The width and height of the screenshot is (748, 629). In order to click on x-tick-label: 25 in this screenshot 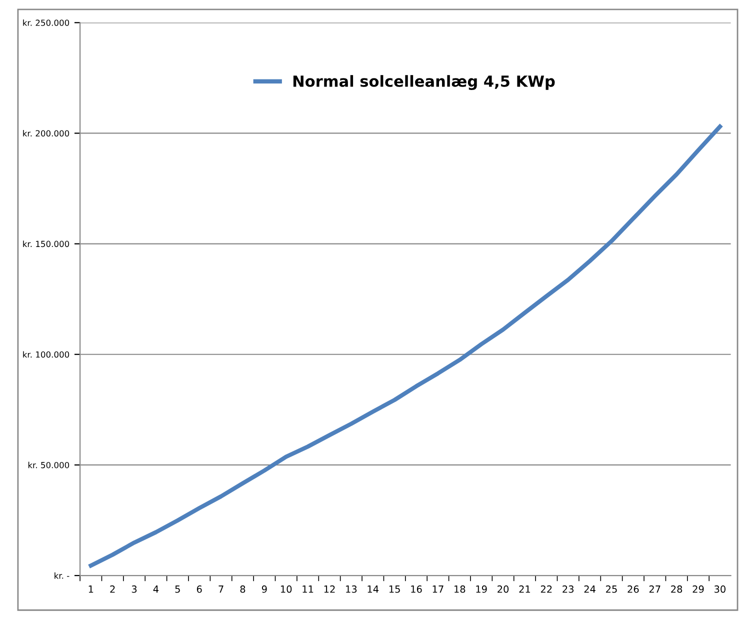, I will do `click(611, 589)`.